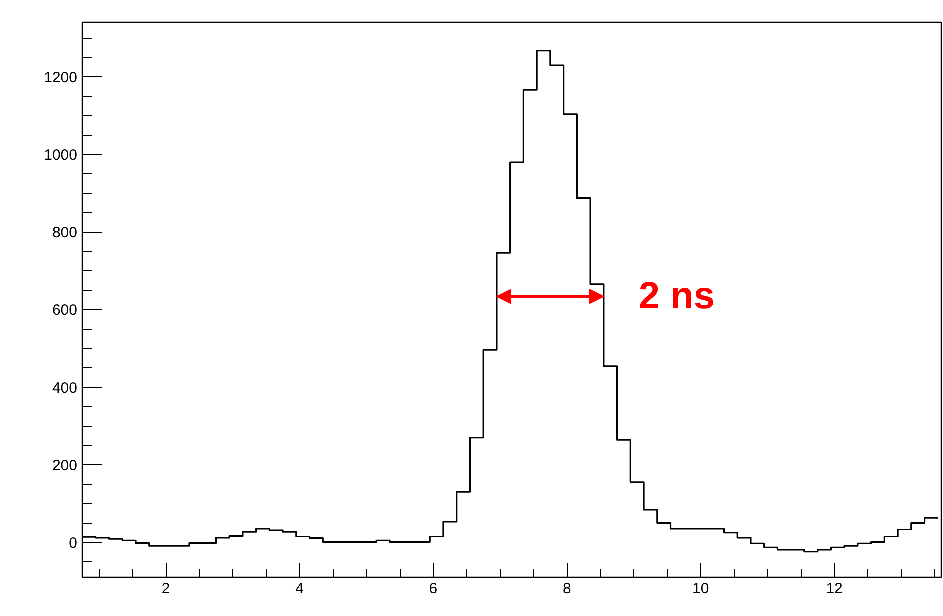 This screenshot has width=943, height=616. Describe the element at coordinates (300, 589) in the screenshot. I see `x-tick-label: 4` at that location.